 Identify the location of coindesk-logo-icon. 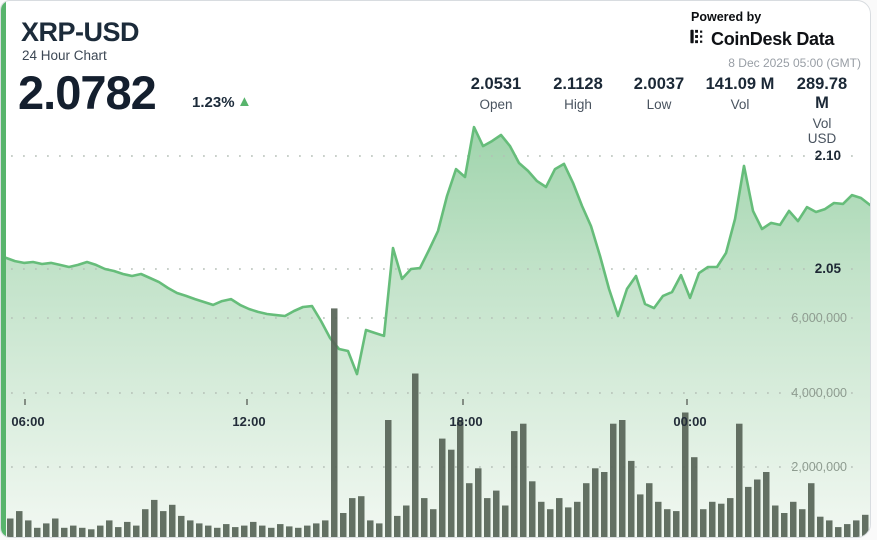
(698, 39).